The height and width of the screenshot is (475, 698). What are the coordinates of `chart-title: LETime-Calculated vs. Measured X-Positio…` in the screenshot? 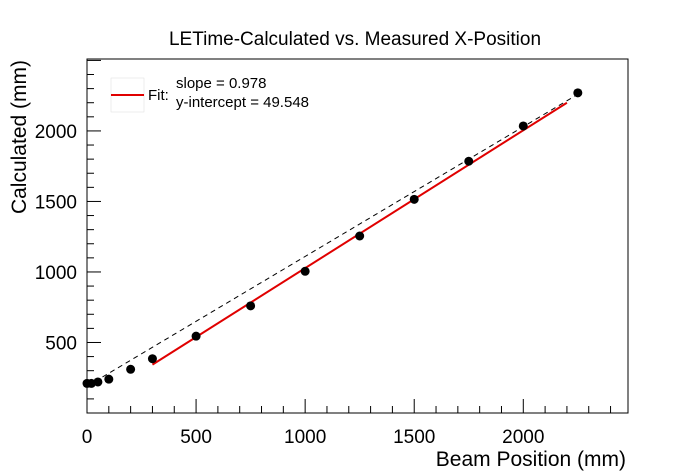 It's located at (355, 39).